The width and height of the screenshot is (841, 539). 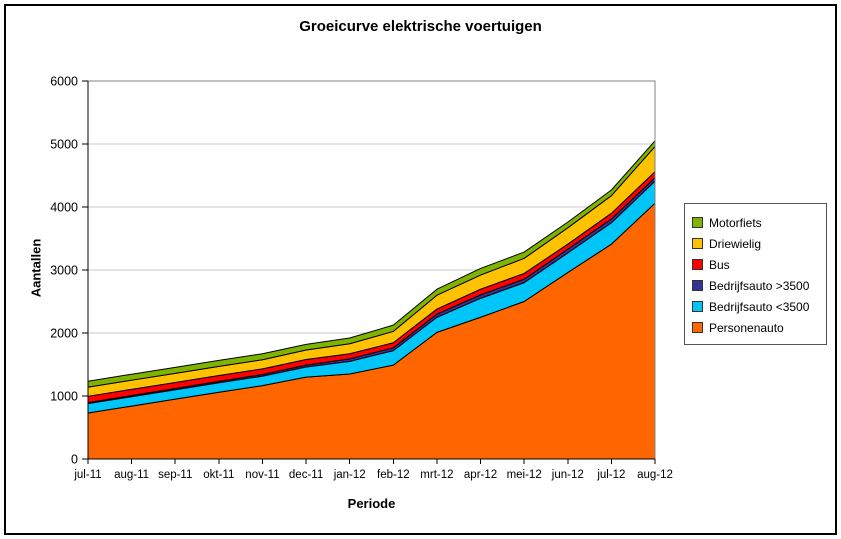 What do you see at coordinates (262, 475) in the screenshot?
I see `x-tick-label-nov-11: nov-11` at bounding box center [262, 475].